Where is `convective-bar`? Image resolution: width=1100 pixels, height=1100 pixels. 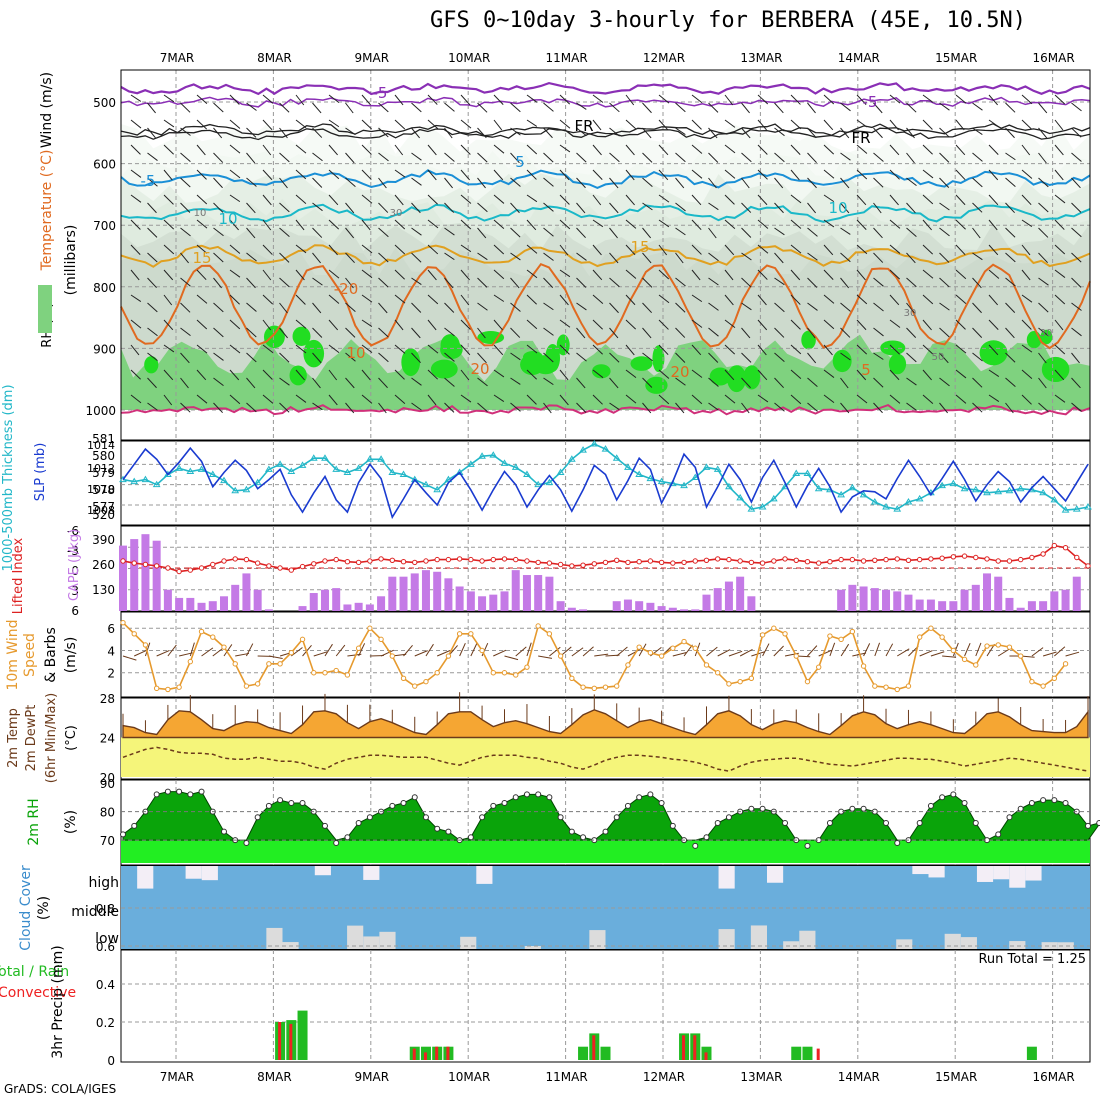 convective-bar is located at coordinates (818, 1054).